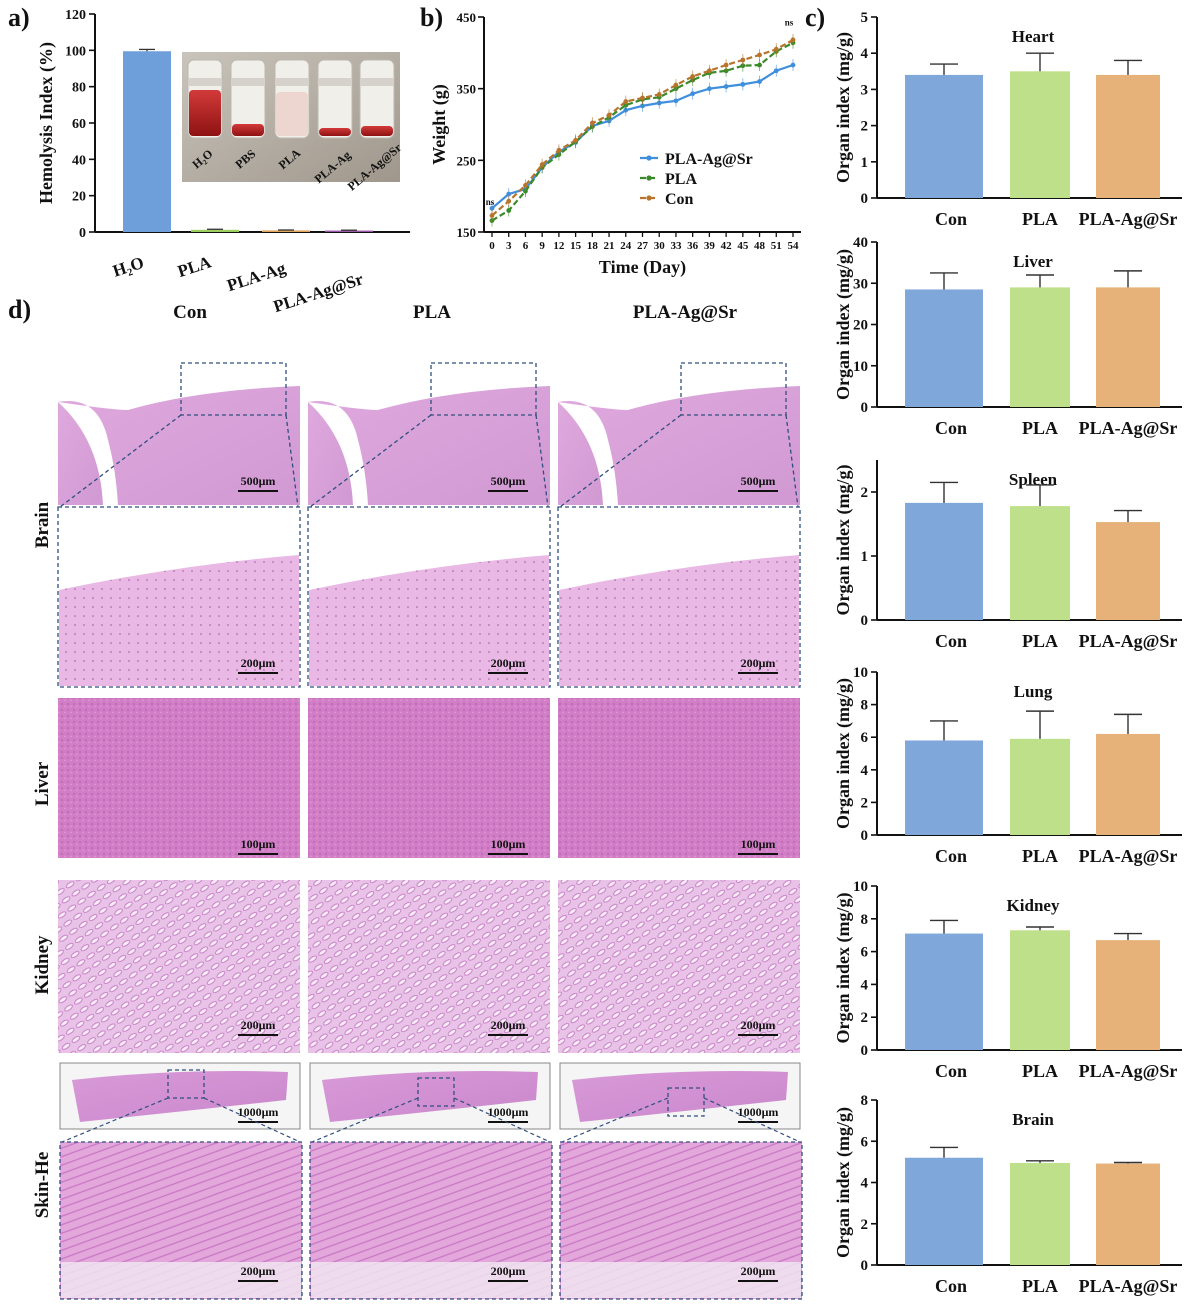 The height and width of the screenshot is (1315, 1197). Describe the element at coordinates (82, 233) in the screenshot. I see `y-tick-label: 0` at that location.